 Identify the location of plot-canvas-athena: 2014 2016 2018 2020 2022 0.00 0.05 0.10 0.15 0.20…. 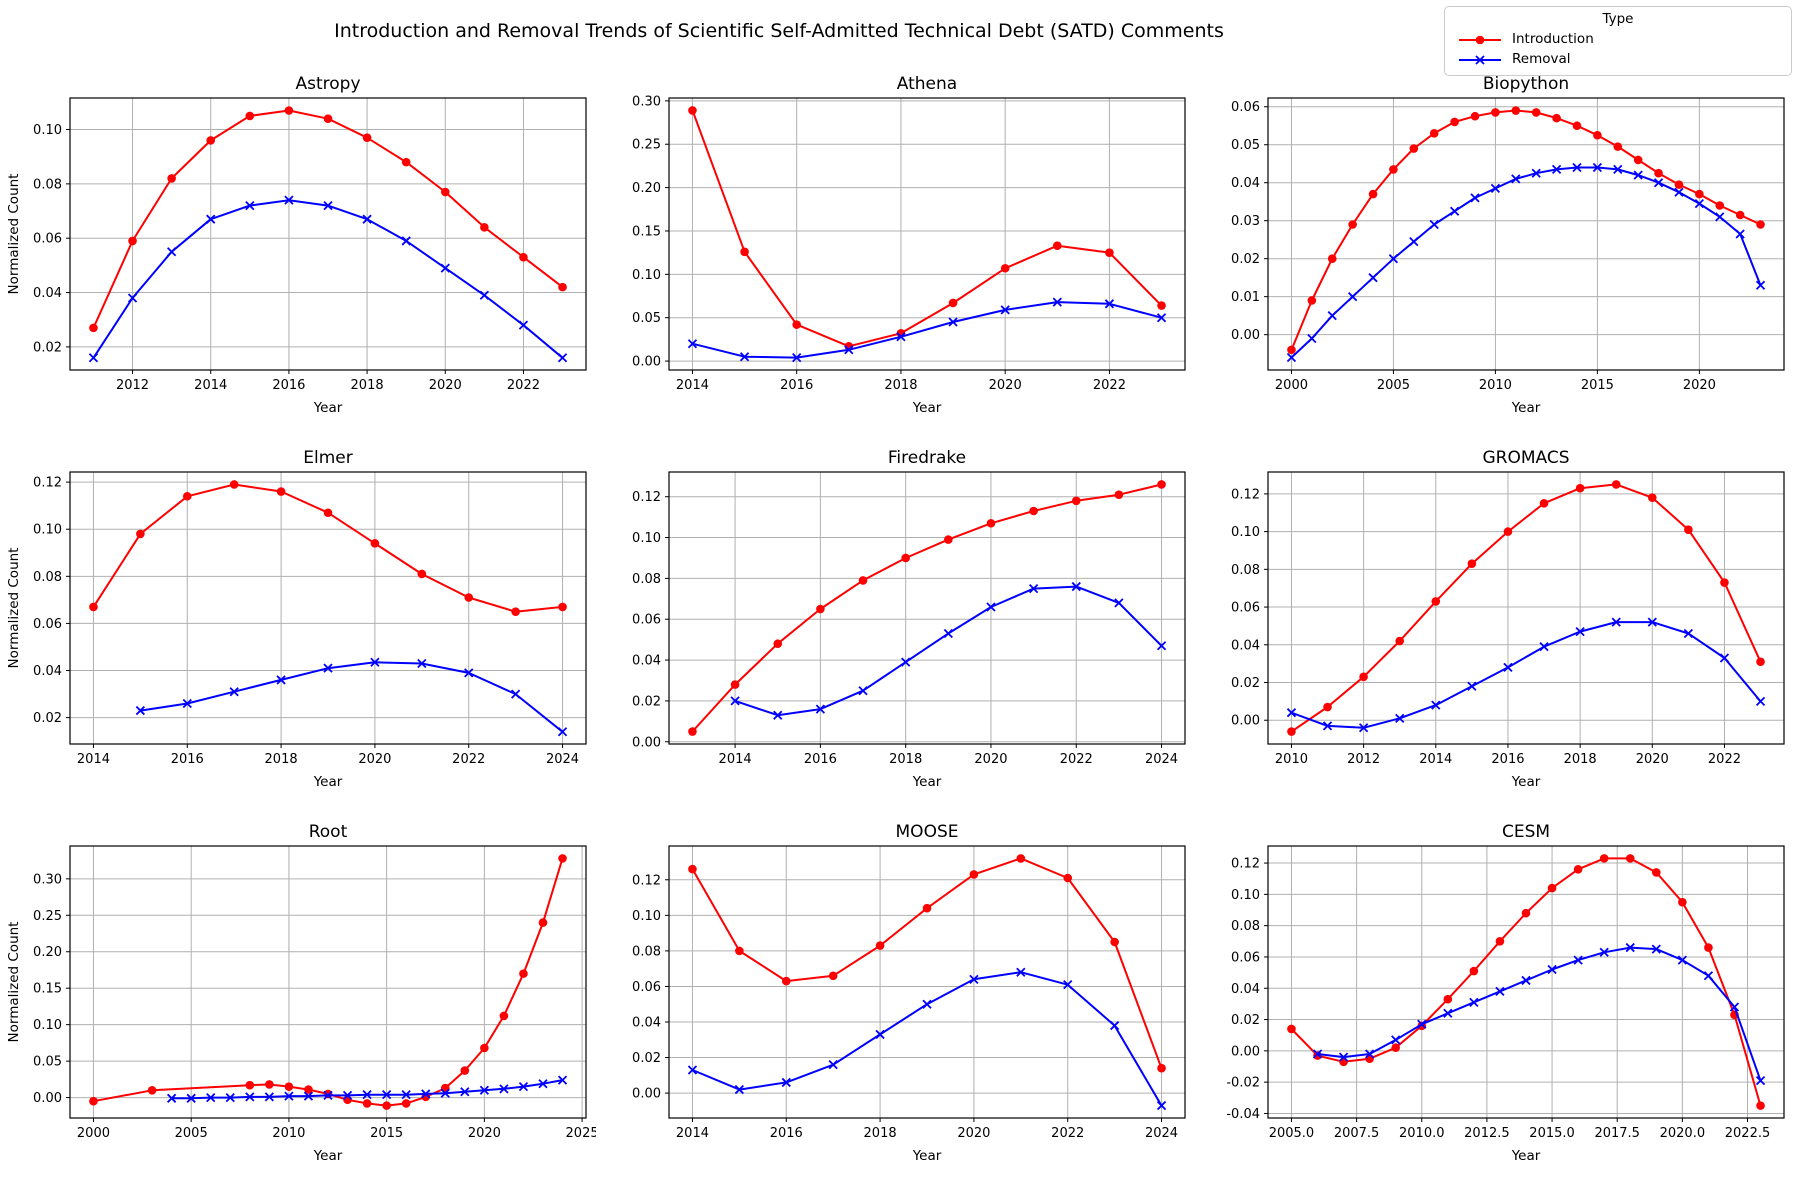
(909, 245).